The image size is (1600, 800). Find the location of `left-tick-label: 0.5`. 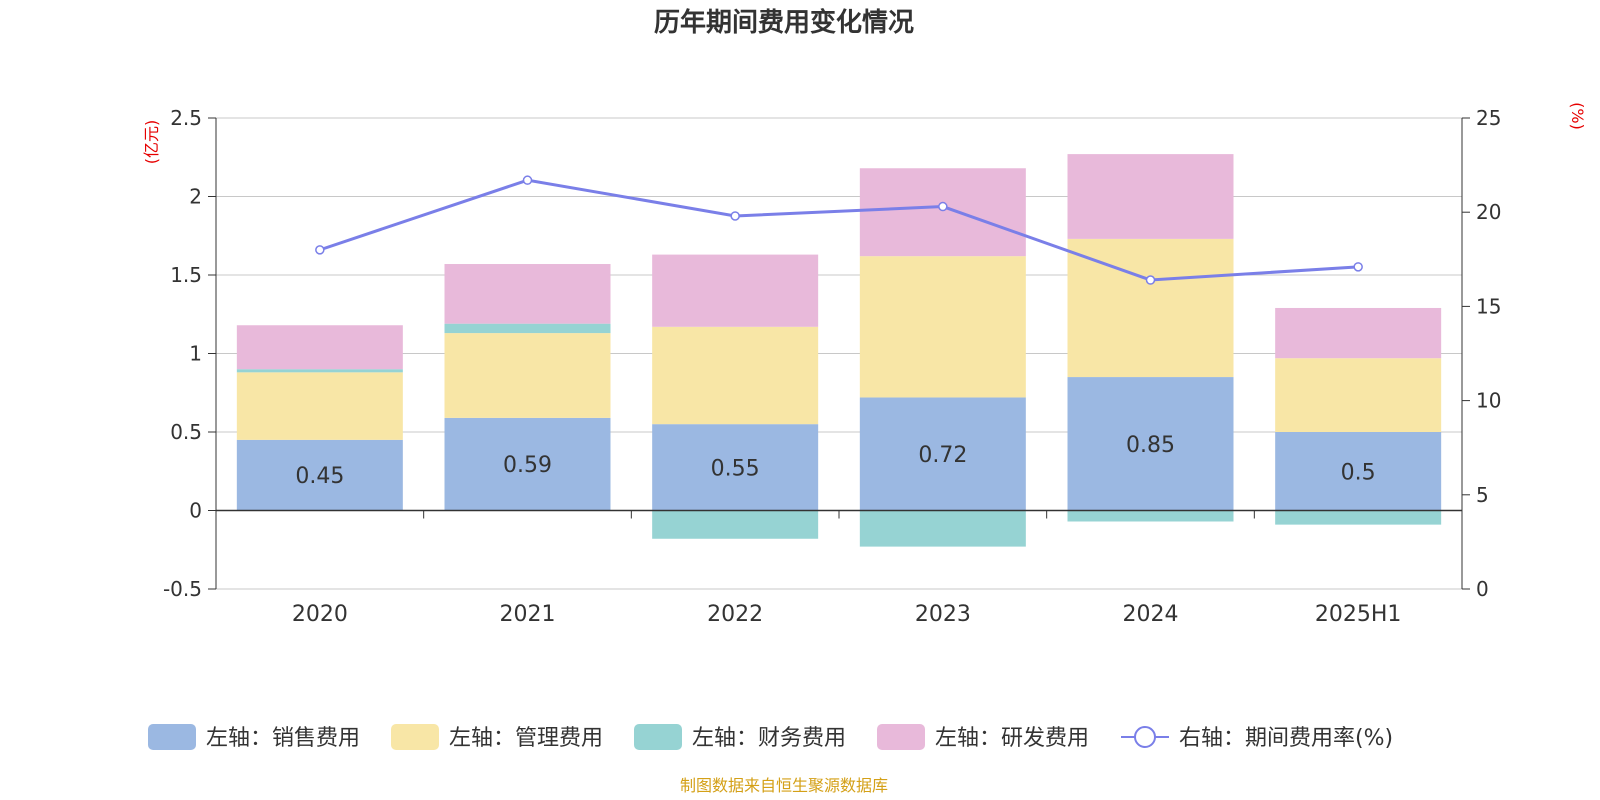

left-tick-label: 0.5 is located at coordinates (186, 432).